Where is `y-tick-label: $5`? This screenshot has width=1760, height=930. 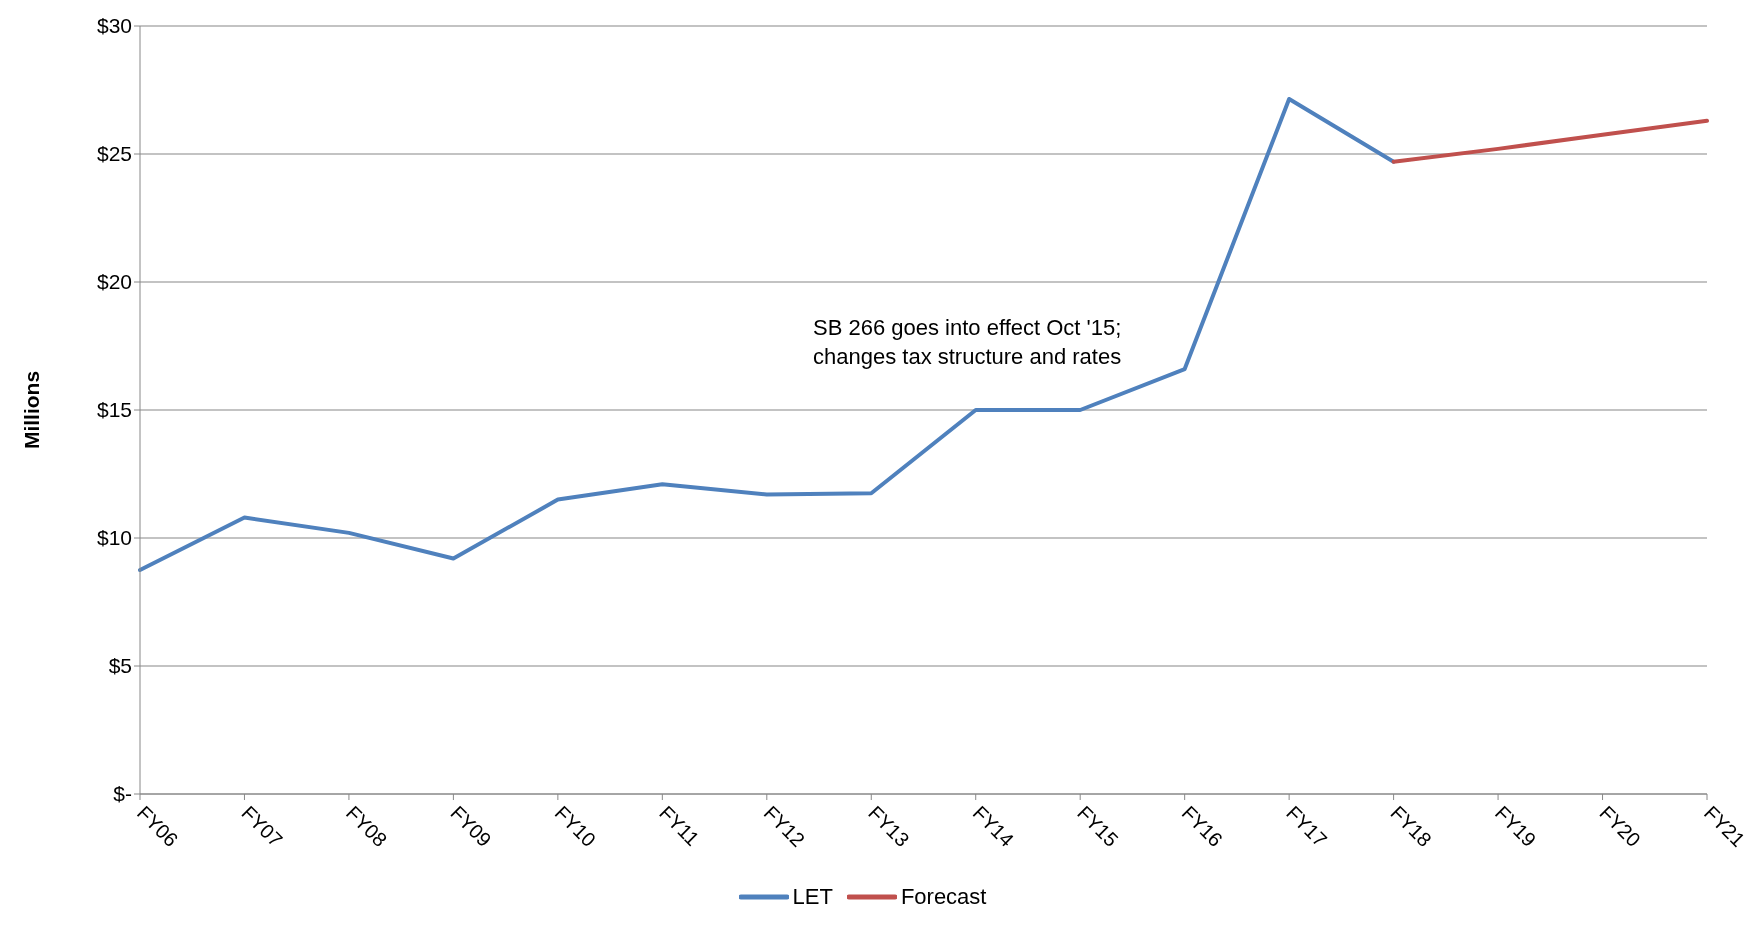
y-tick-label: $5 is located at coordinates (120, 666).